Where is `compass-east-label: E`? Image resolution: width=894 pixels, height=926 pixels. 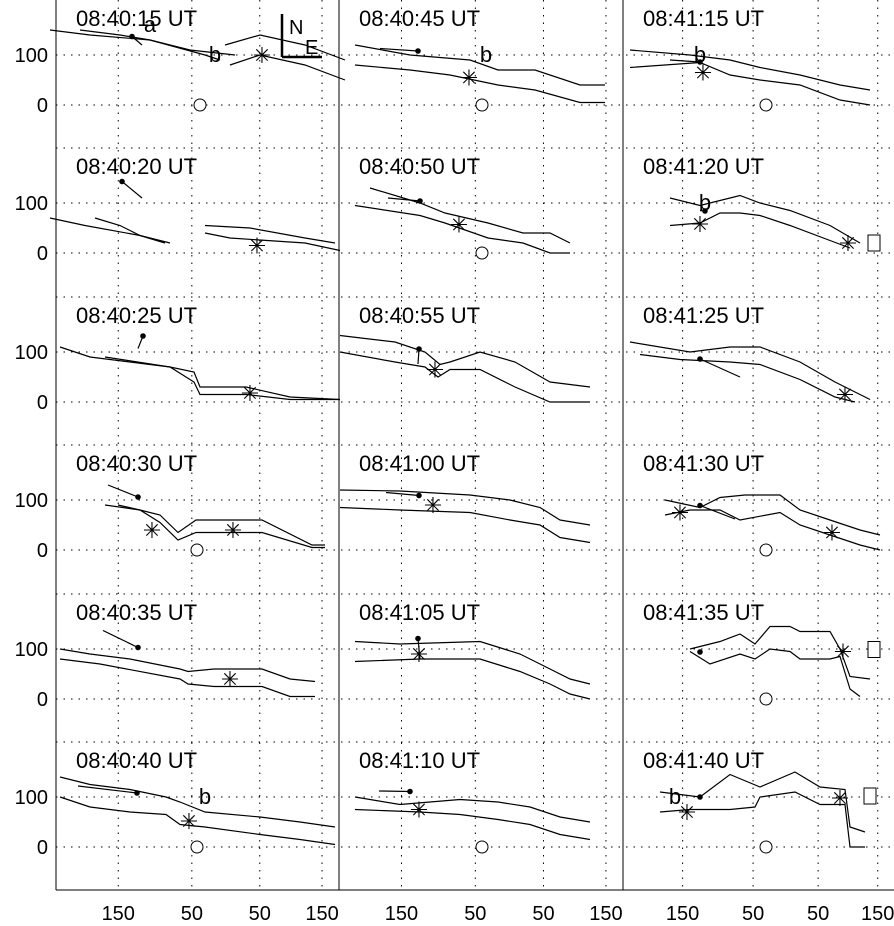 compass-east-label: E is located at coordinates (311, 48).